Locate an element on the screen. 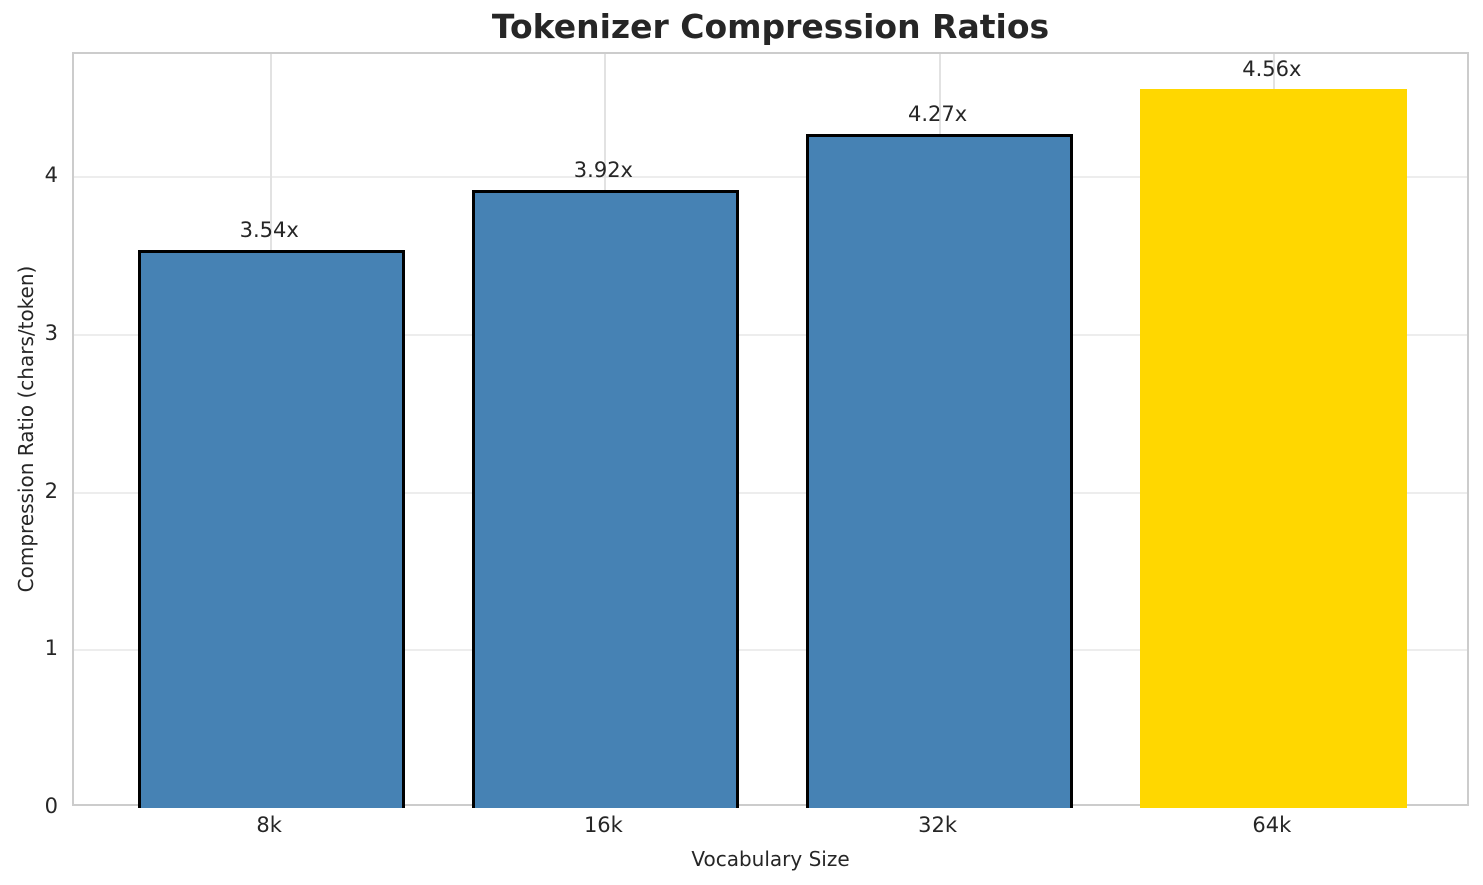 This screenshot has width=1483, height=885. ytick-label-4: 4 is located at coordinates (51, 175).